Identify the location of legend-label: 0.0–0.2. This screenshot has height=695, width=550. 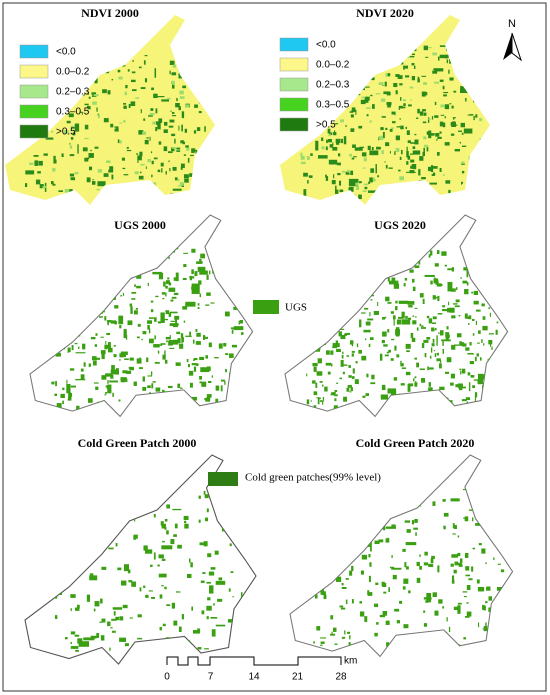
(333, 65).